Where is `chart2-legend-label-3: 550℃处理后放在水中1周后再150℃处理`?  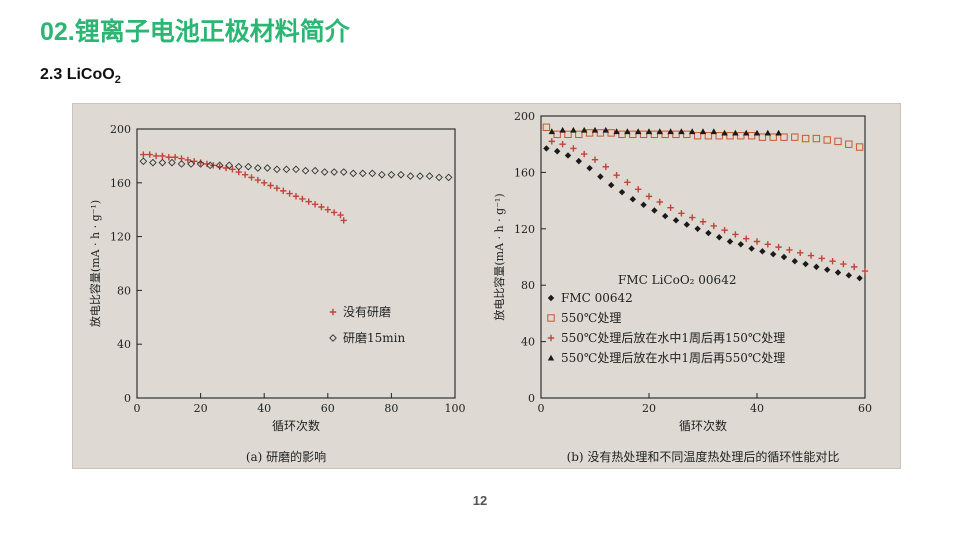
chart2-legend-label-3: 550℃处理后放在水中1周后再150℃处理 is located at coordinates (673, 337).